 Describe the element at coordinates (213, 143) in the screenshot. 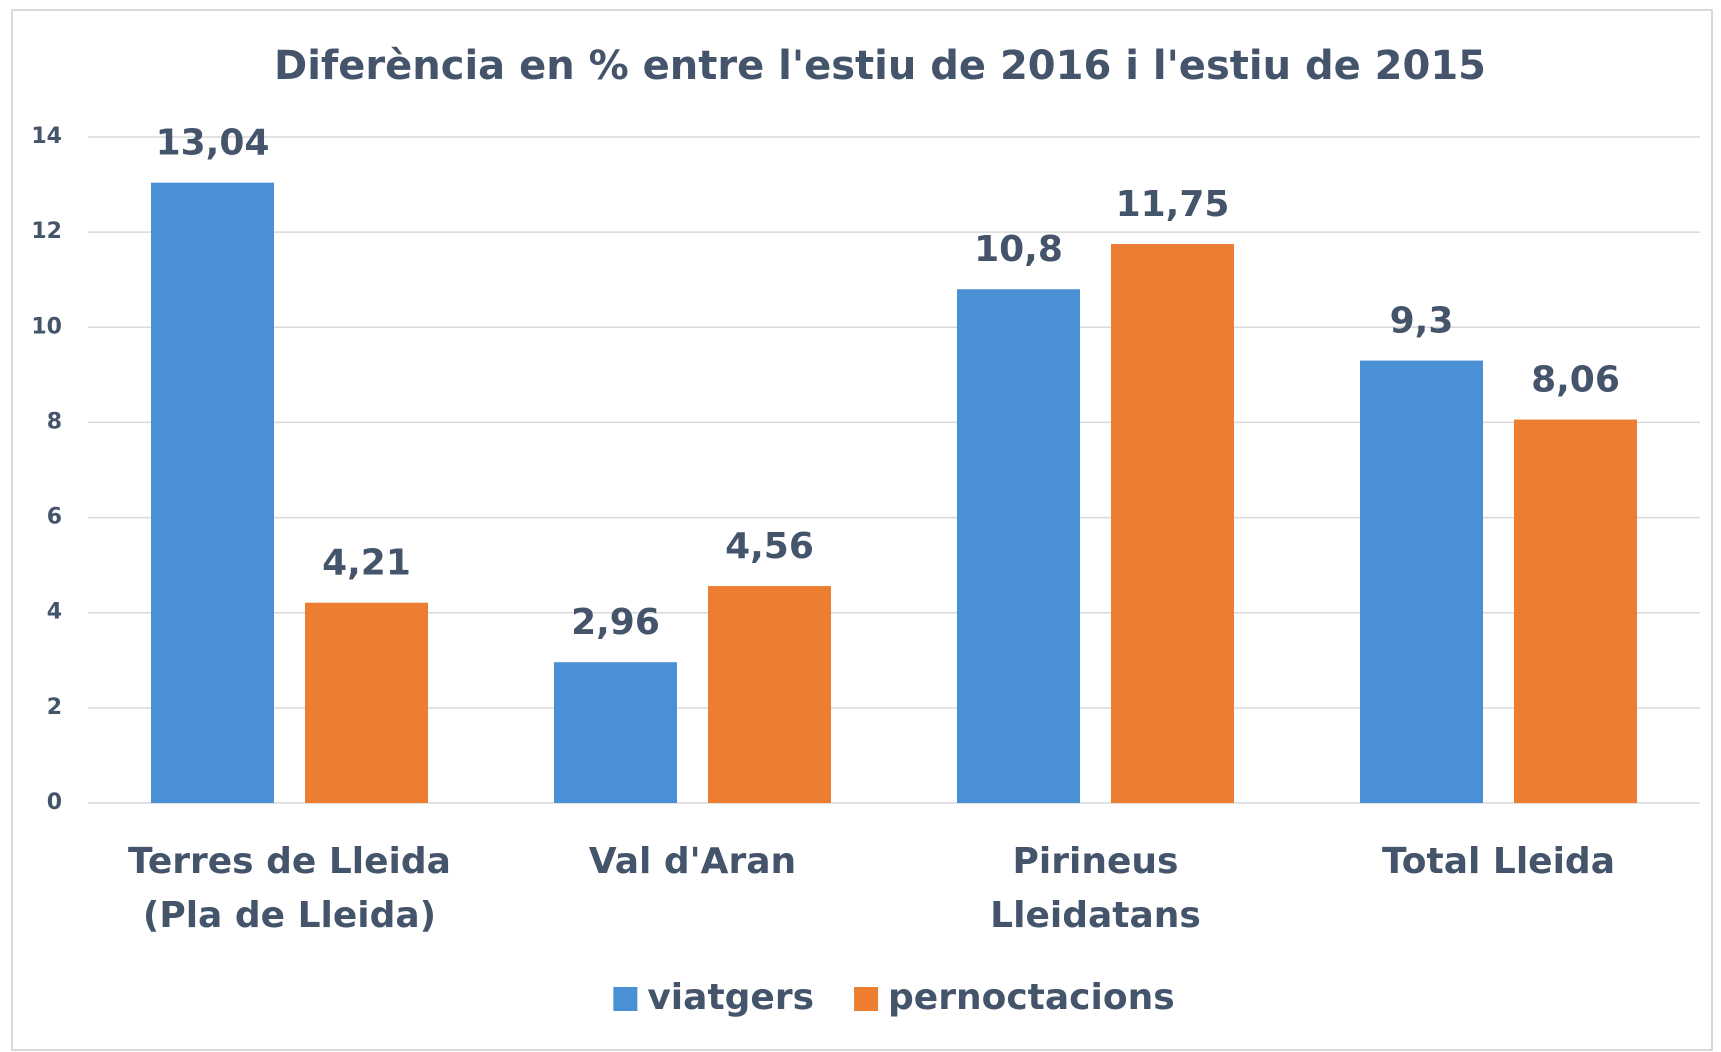

I see `data-label: 13,04` at that location.